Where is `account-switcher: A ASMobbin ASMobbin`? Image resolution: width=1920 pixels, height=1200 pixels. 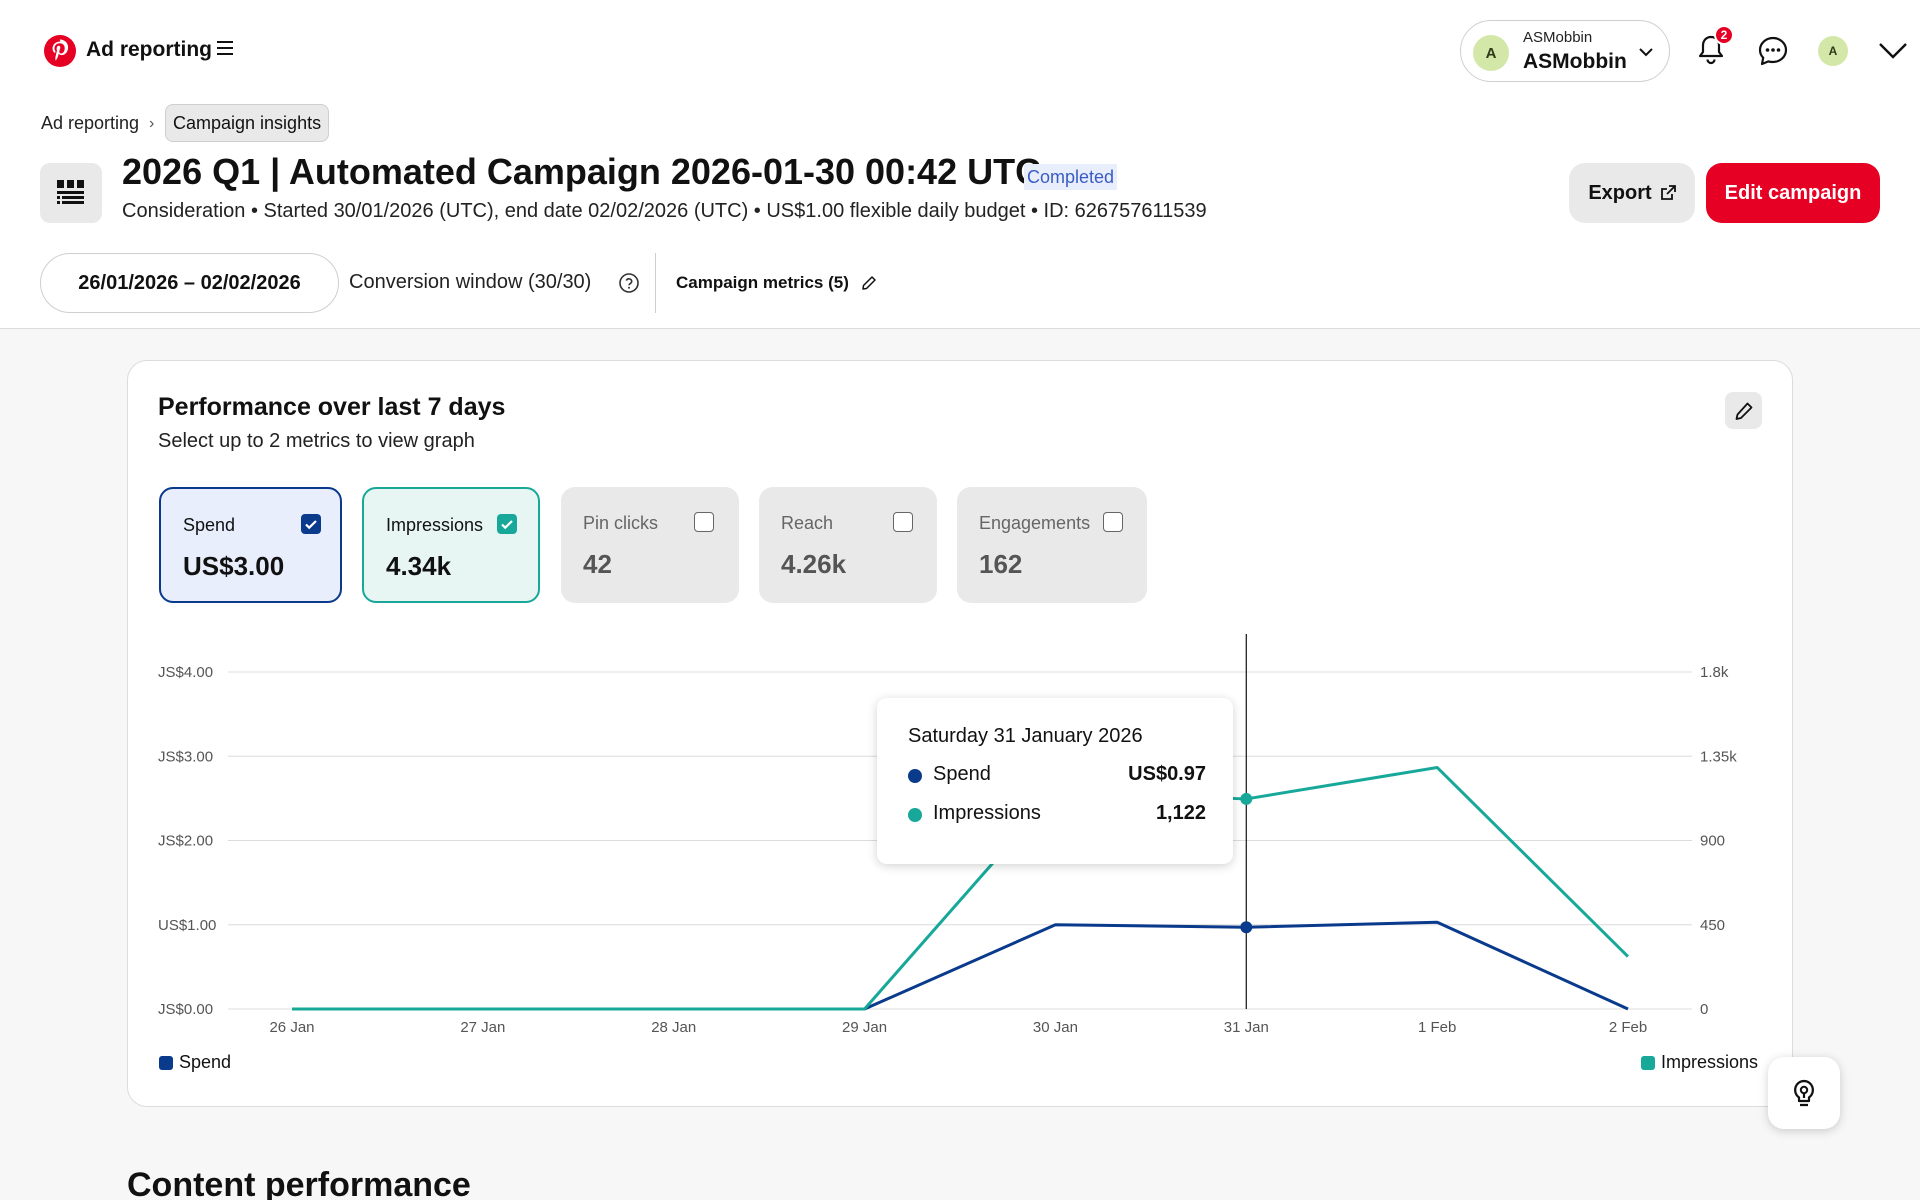 account-switcher: A ASMobbin ASMobbin is located at coordinates (1565, 51).